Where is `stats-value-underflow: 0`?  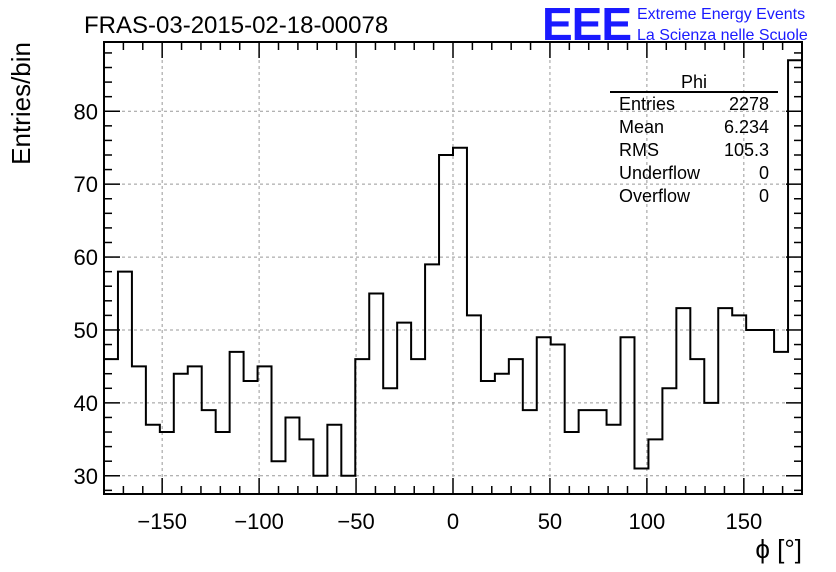 stats-value-underflow: 0 is located at coordinates (764, 173).